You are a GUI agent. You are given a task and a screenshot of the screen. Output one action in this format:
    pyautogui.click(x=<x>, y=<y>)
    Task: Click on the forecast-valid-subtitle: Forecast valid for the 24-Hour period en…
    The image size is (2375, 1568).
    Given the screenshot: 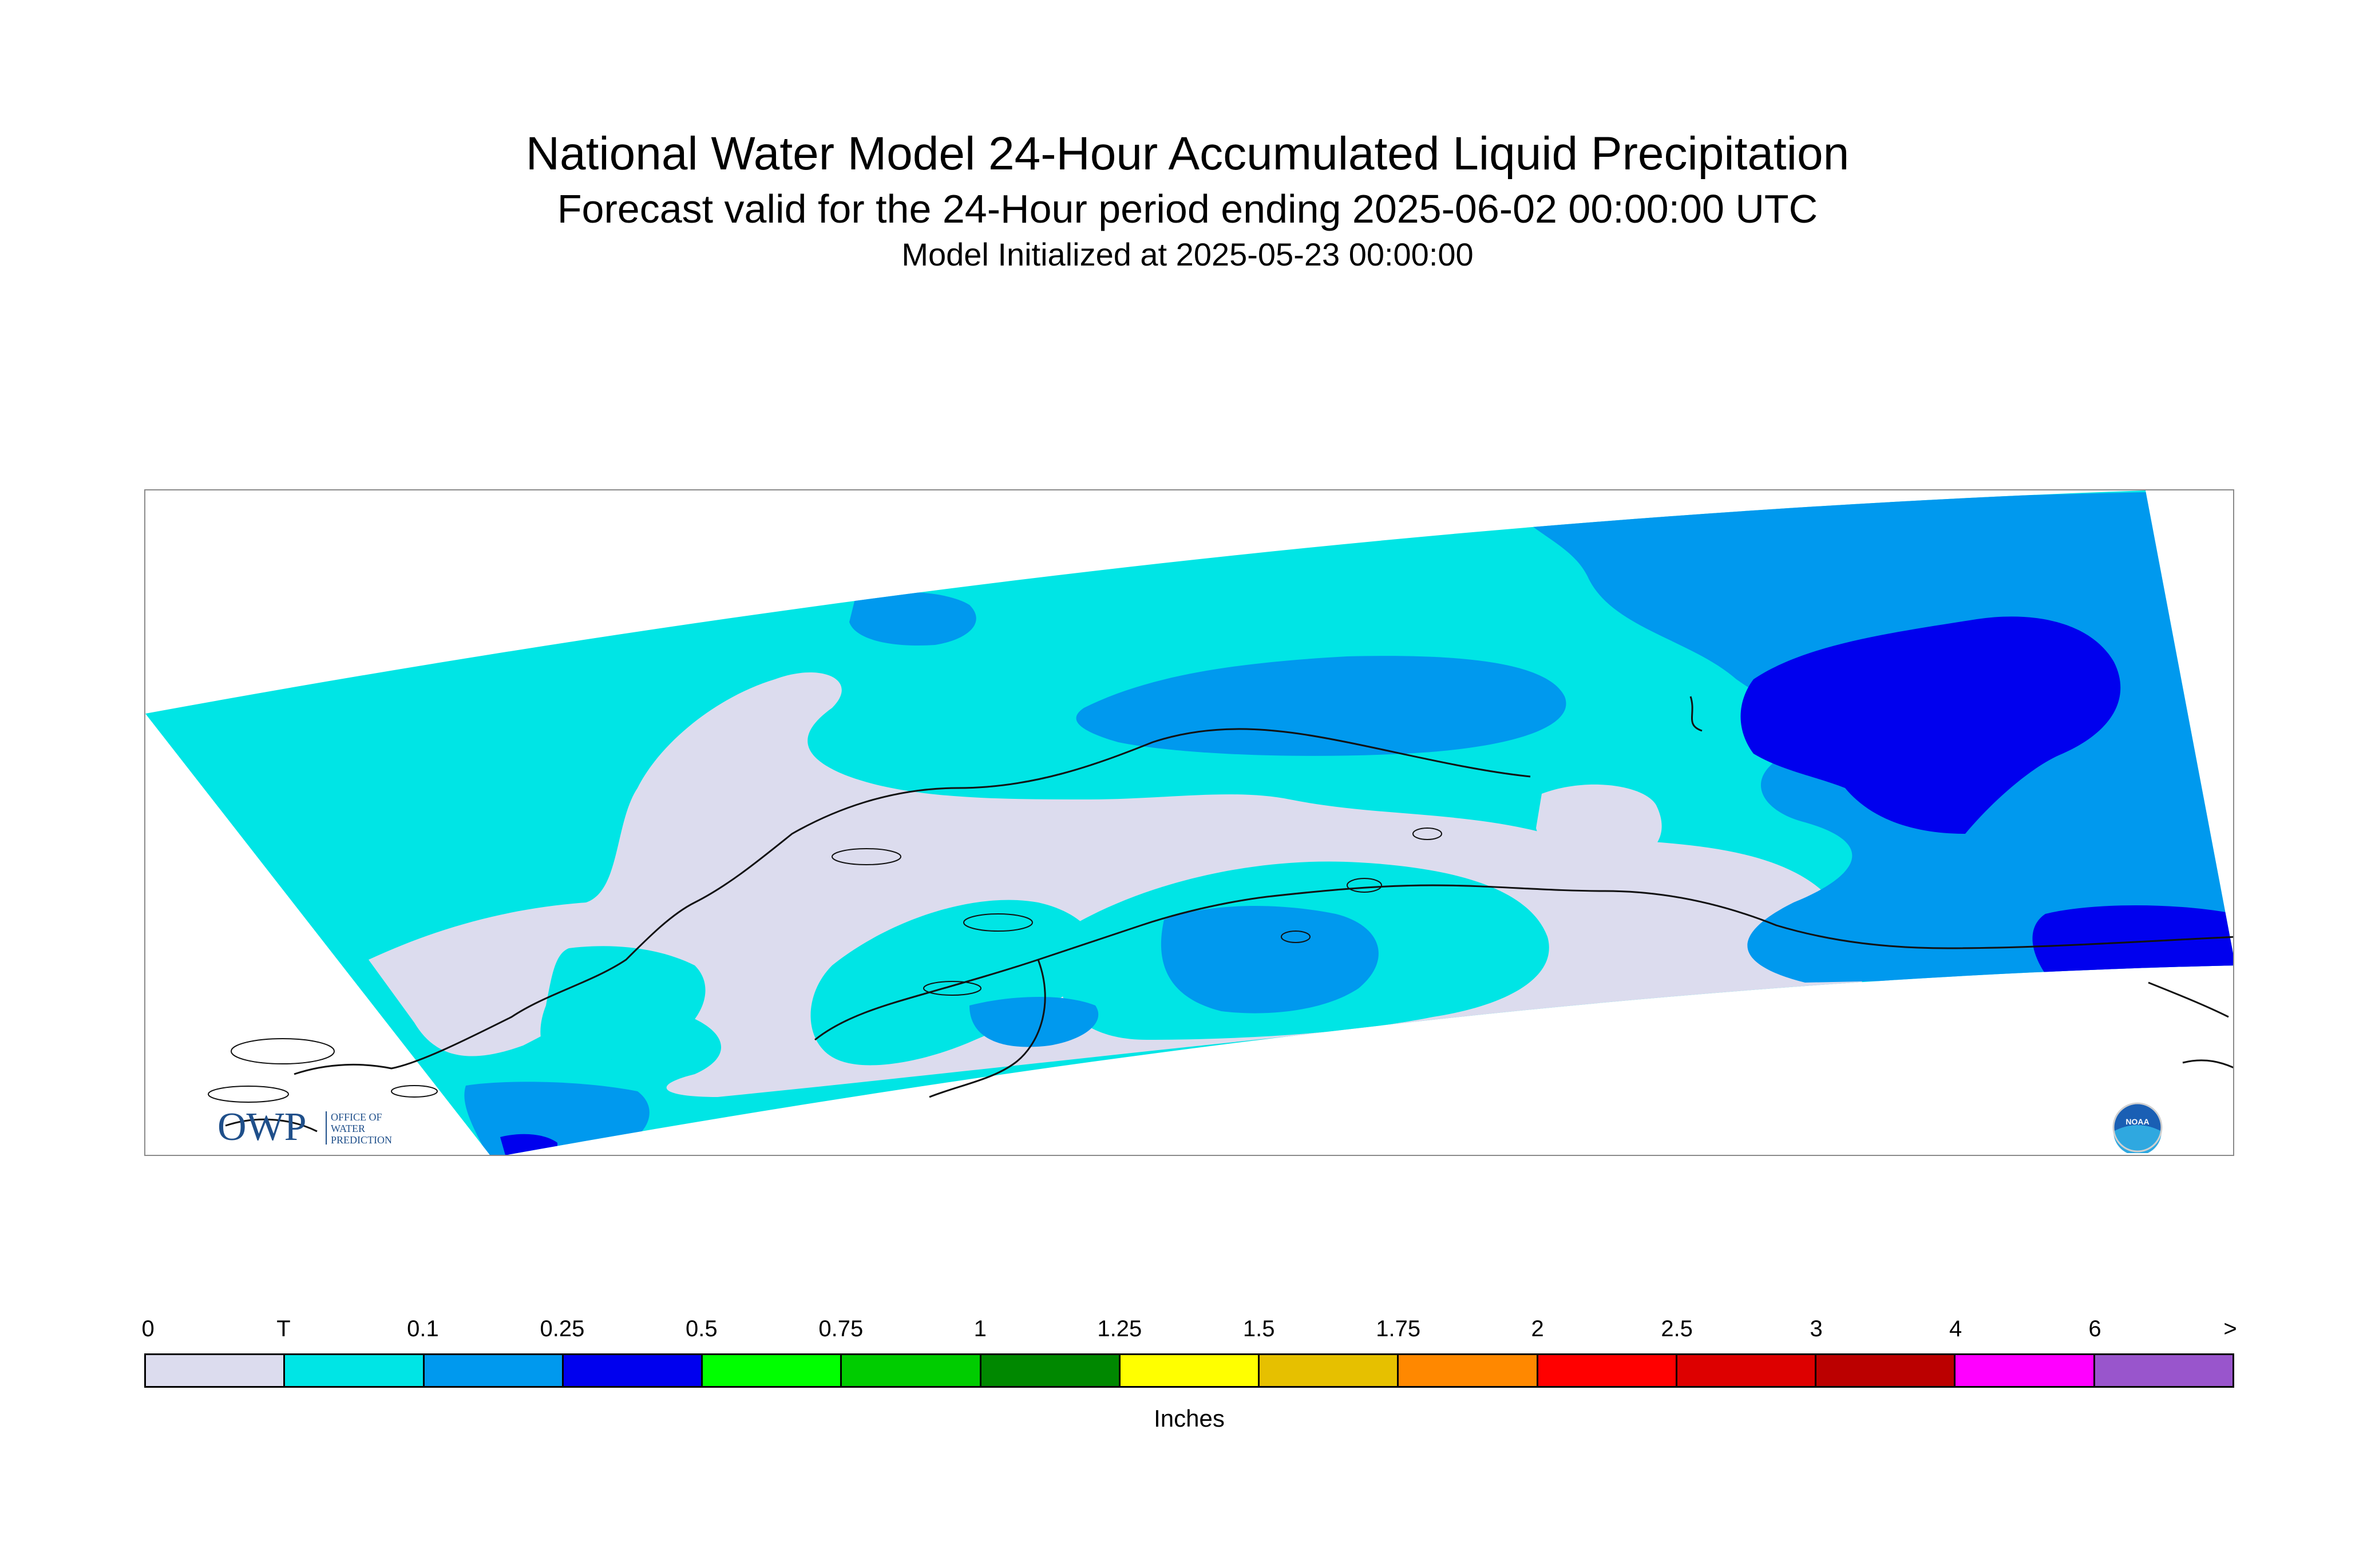 What is the action you would take?
    pyautogui.click(x=1187, y=209)
    